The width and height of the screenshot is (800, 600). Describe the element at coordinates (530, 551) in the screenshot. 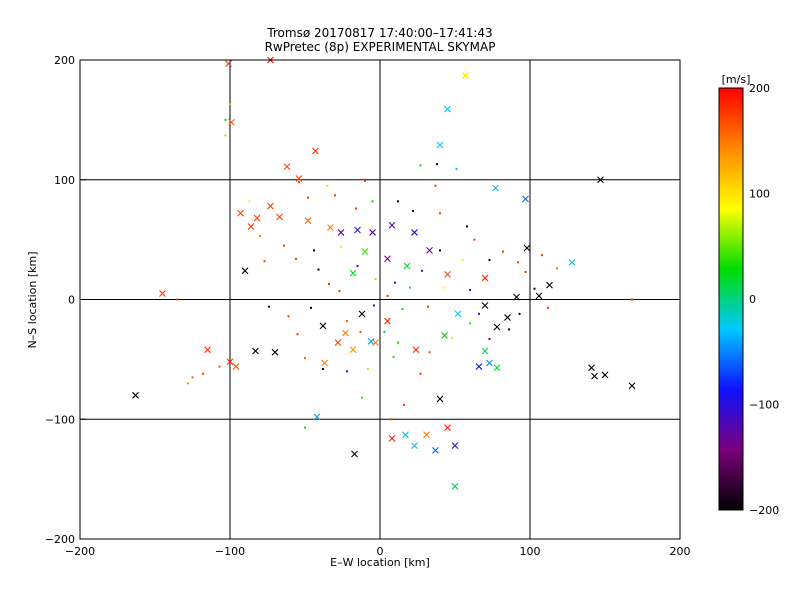

I see `x-tick-label: 100` at that location.